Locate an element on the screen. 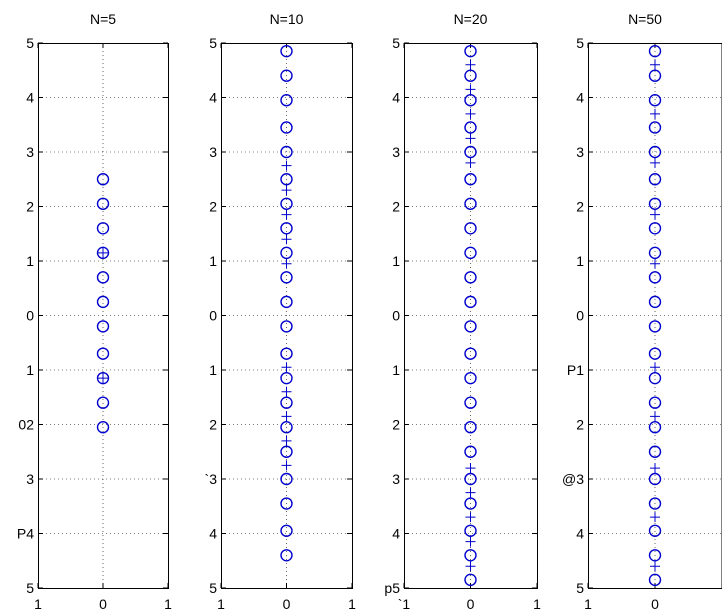  y-tick-label: P4 is located at coordinates (25, 534).